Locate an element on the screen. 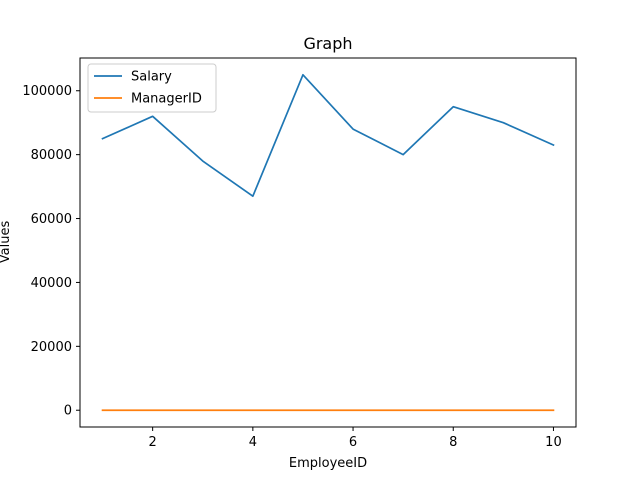 This screenshot has width=640, height=480. y-tick-label: 0 is located at coordinates (68, 411).